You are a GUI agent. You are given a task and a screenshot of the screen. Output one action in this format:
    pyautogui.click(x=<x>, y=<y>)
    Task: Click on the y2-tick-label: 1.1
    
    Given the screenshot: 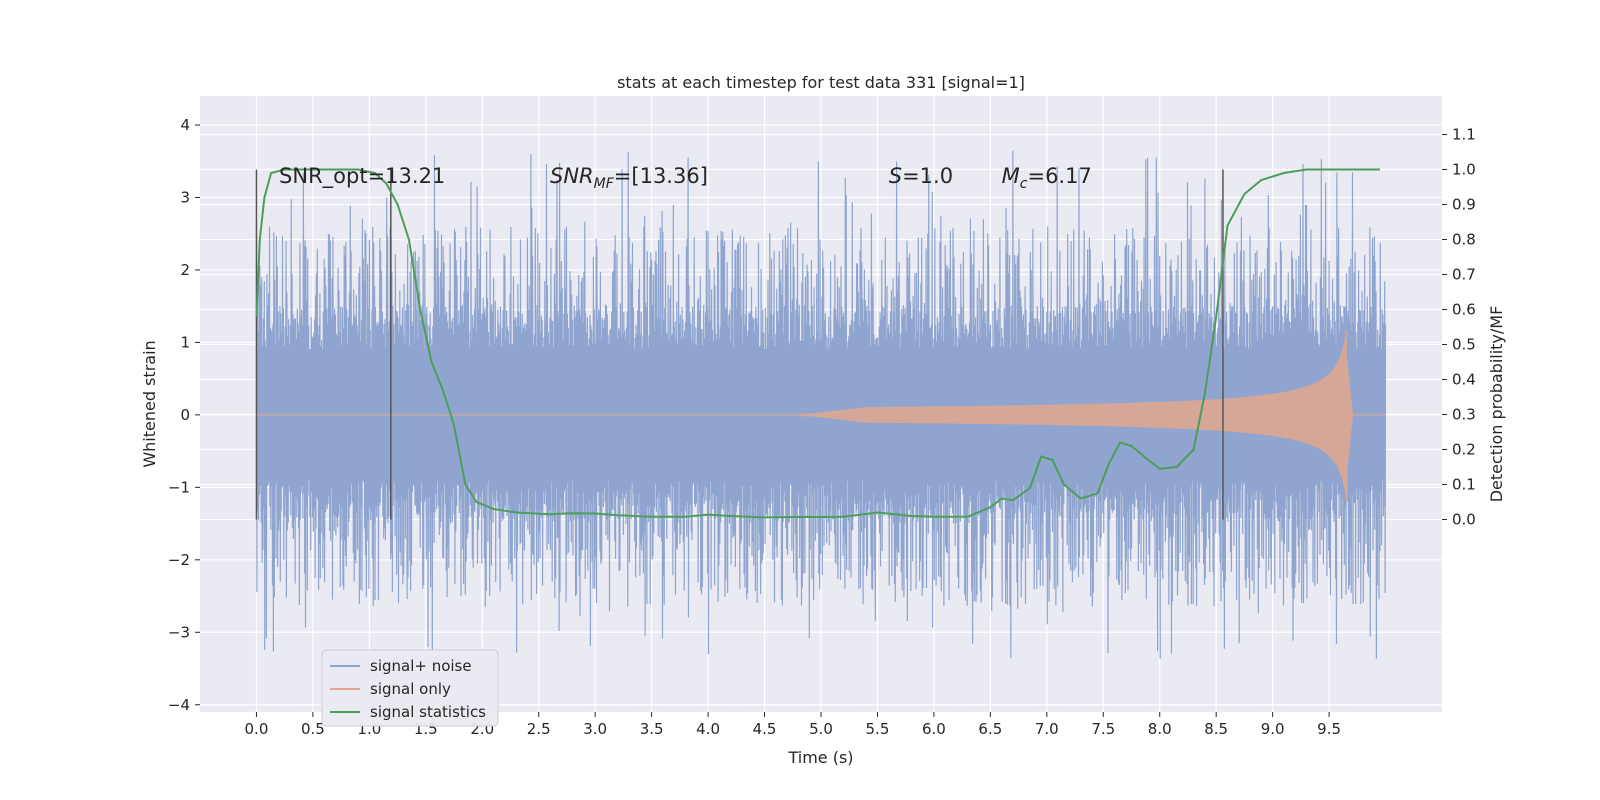 What is the action you would take?
    pyautogui.click(x=1464, y=135)
    